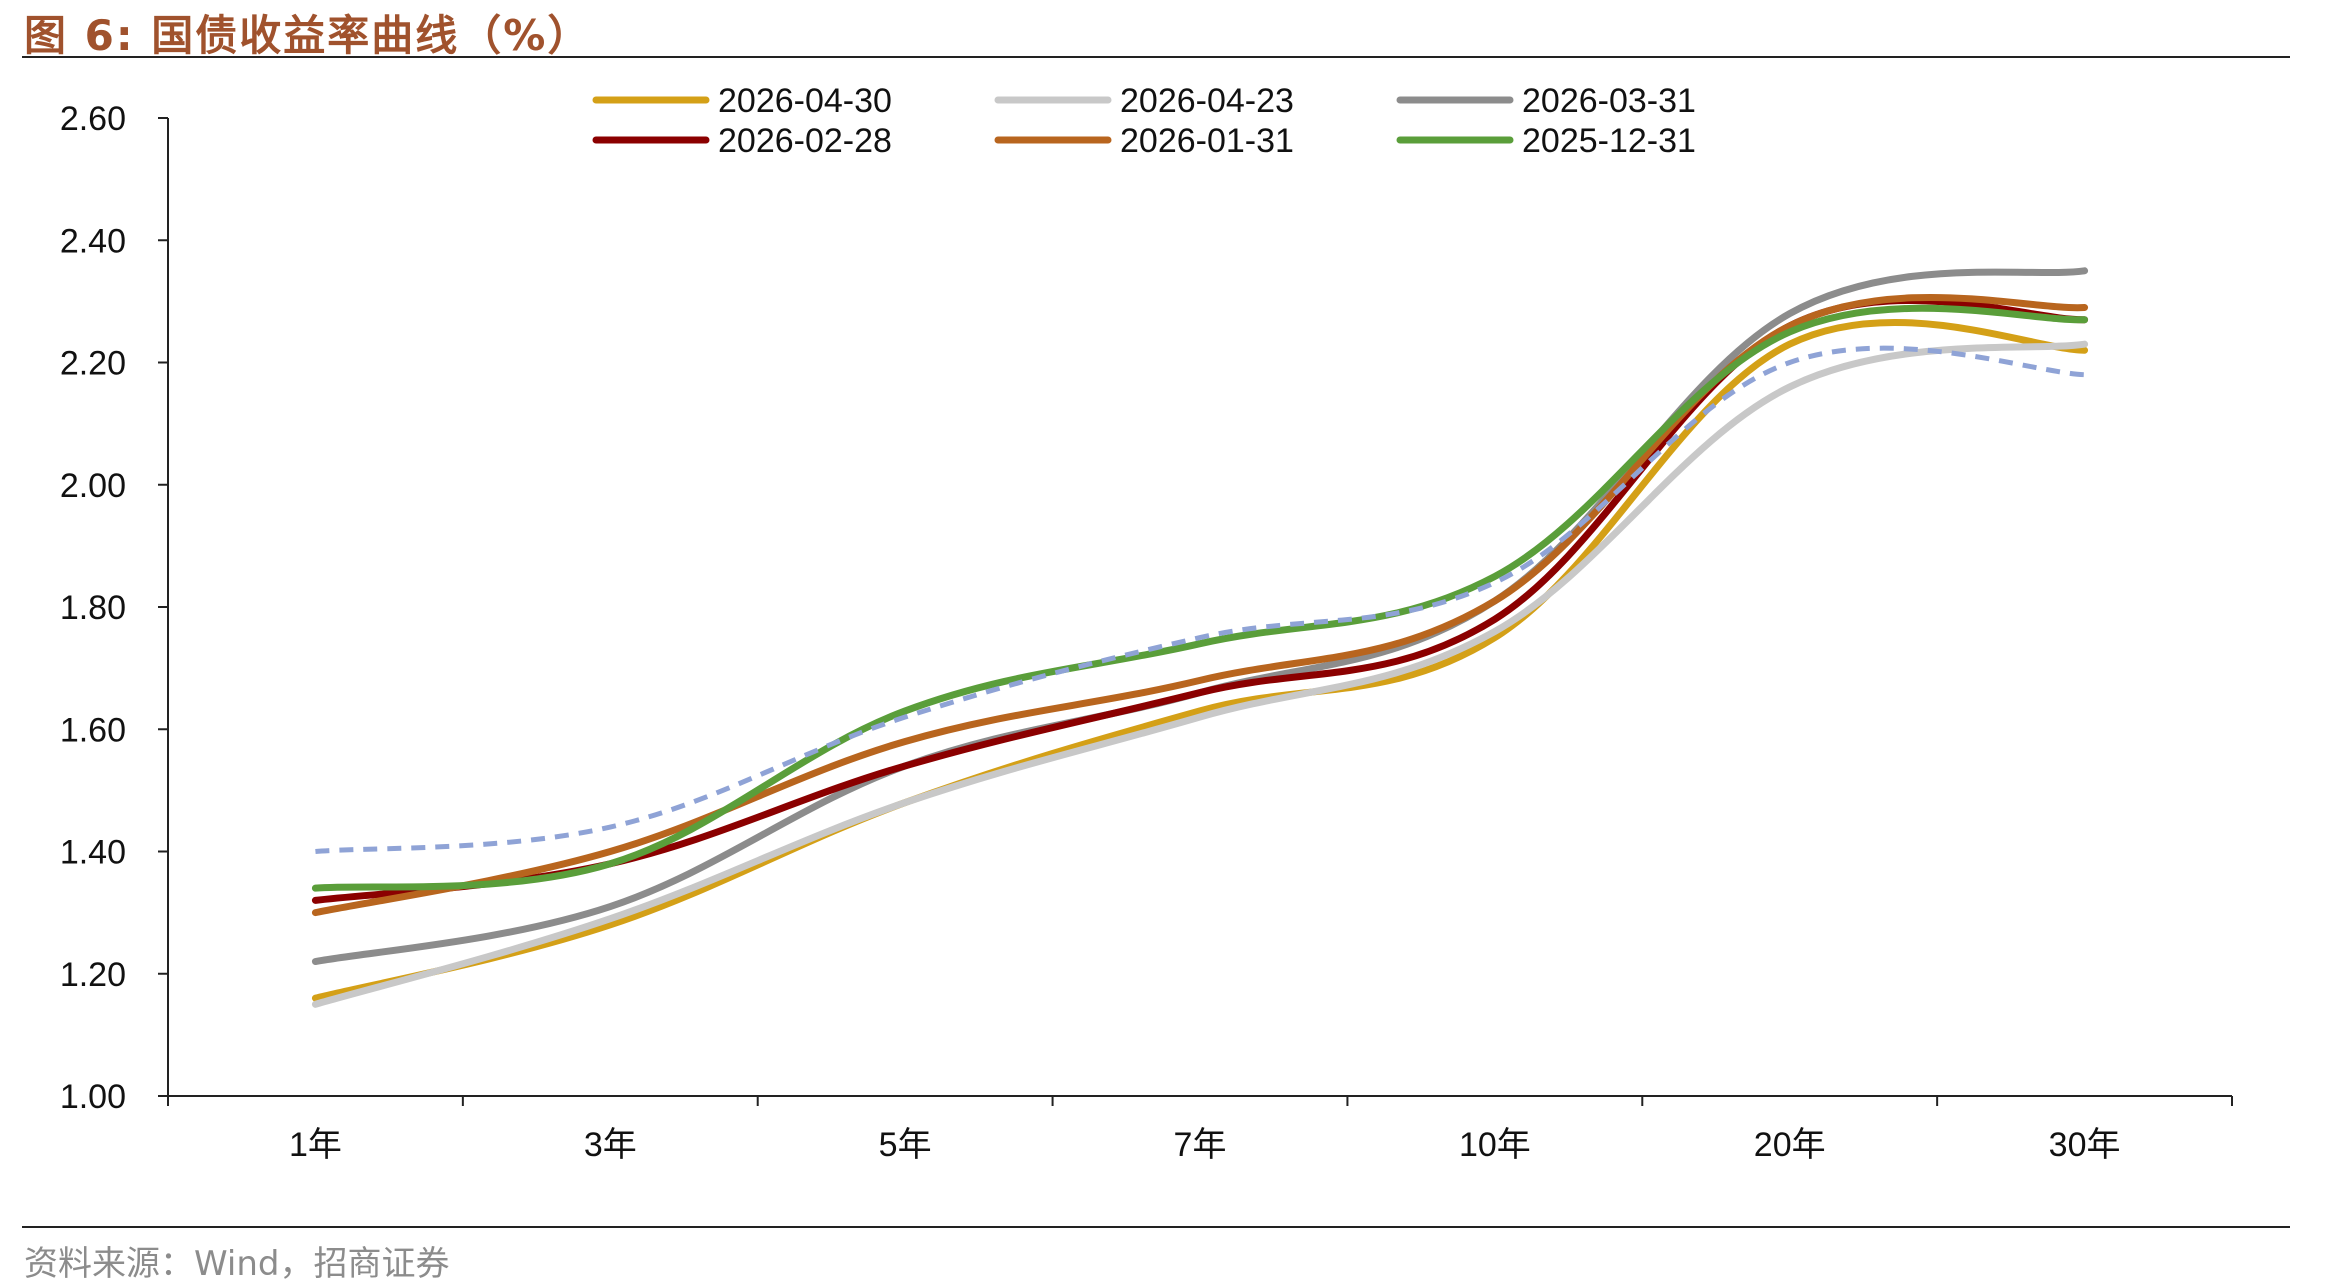  What do you see at coordinates (805, 141) in the screenshot?
I see `legend-label: 2026-02-28` at bounding box center [805, 141].